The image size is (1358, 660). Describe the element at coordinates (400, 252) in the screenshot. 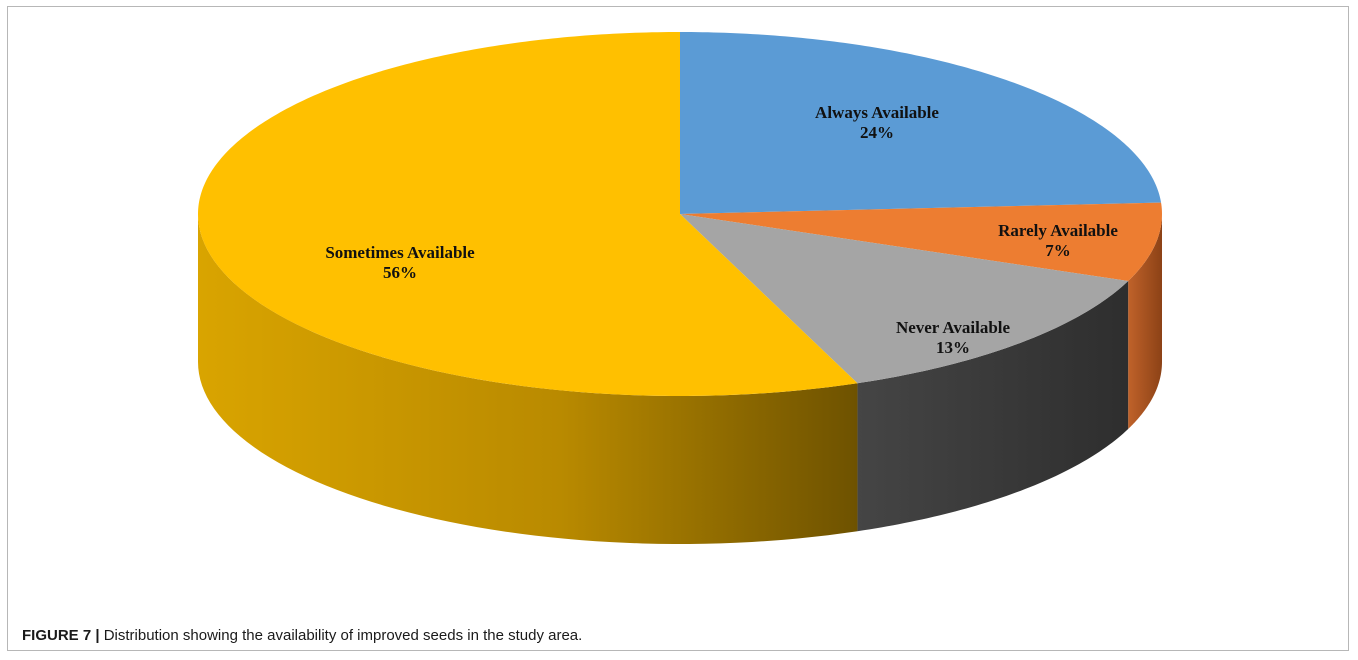

I see `slice-label: Sometimes Available` at that location.